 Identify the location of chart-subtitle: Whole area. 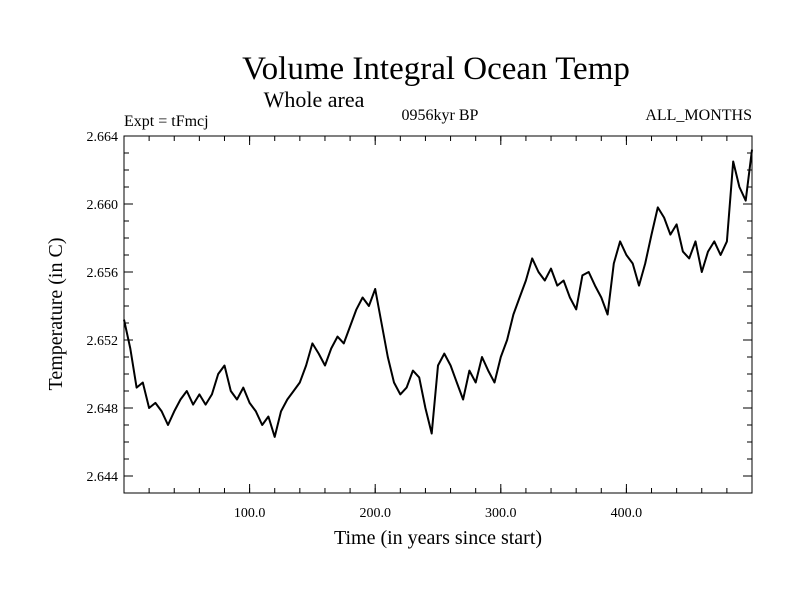
(314, 99).